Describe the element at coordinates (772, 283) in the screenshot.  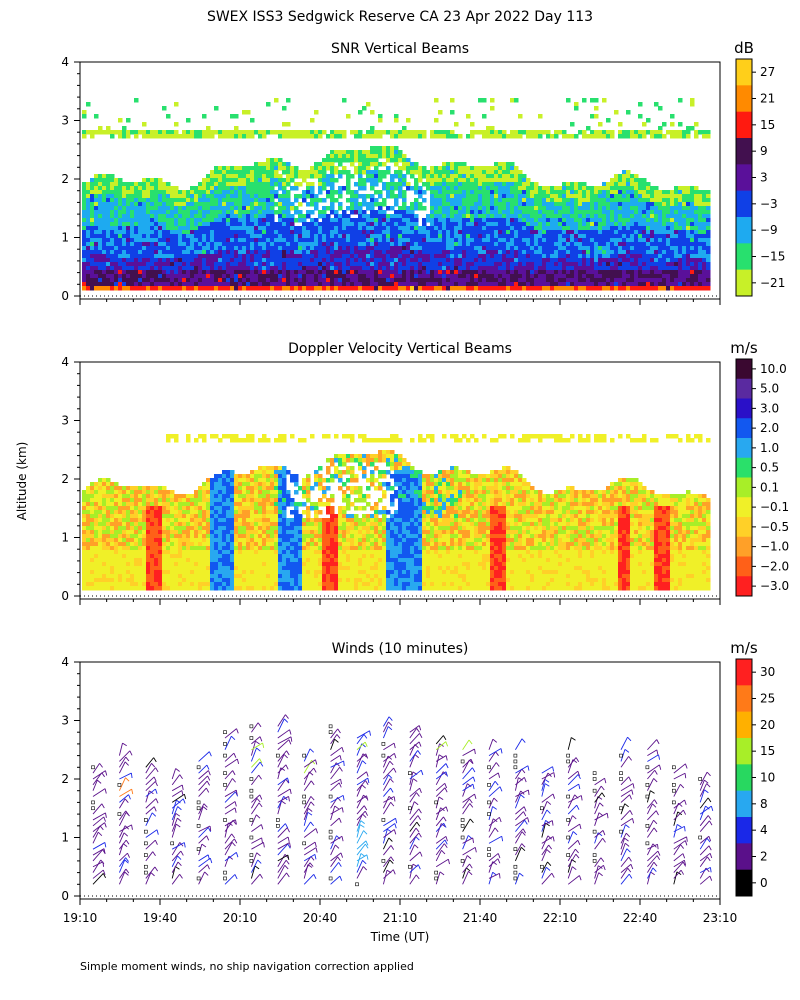
I see `colorbar-label: −21` at that location.